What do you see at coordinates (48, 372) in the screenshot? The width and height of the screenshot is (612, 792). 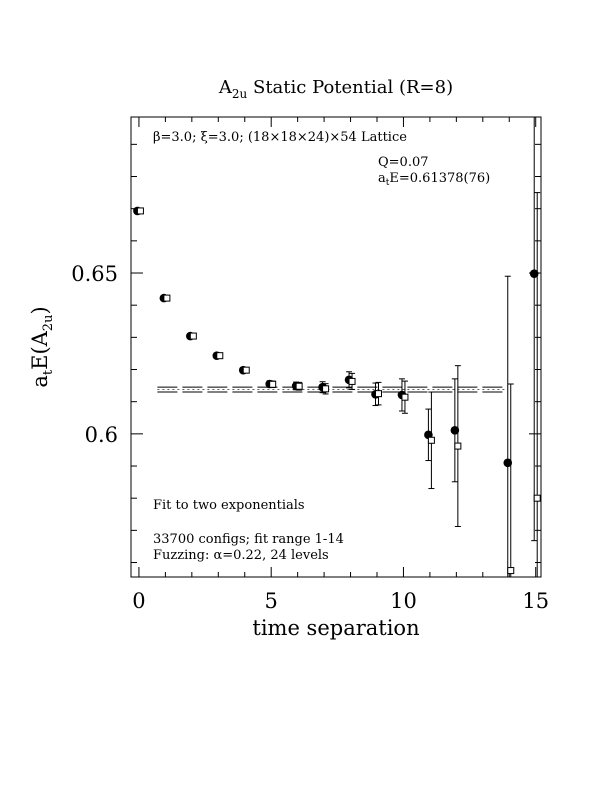 I see `ylabel-sub1: t` at bounding box center [48, 372].